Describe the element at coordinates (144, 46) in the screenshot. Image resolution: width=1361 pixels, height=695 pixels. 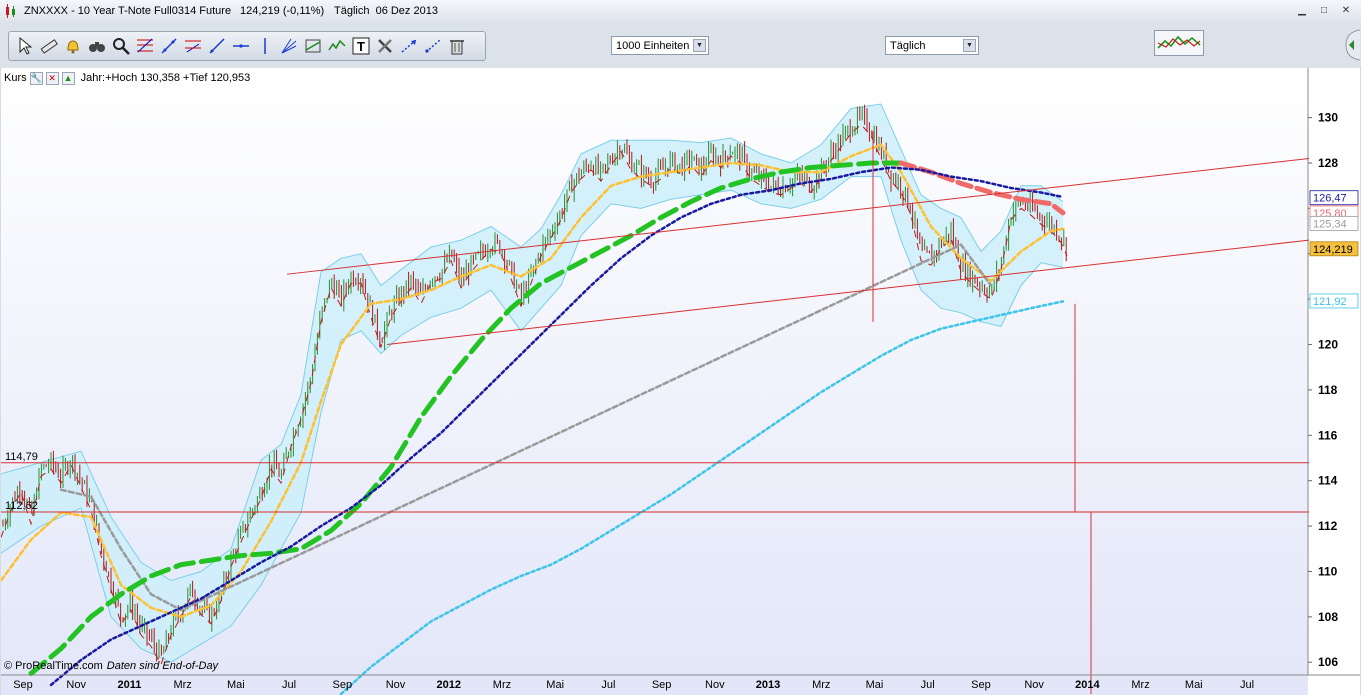
I see `fibonacci-icon` at that location.